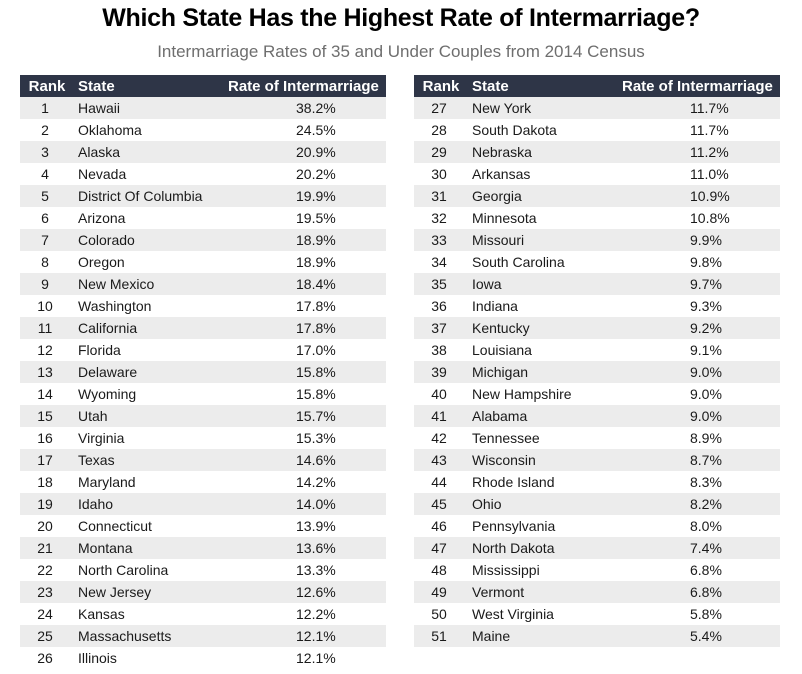  I want to click on rank-cell: 16, so click(45, 438).